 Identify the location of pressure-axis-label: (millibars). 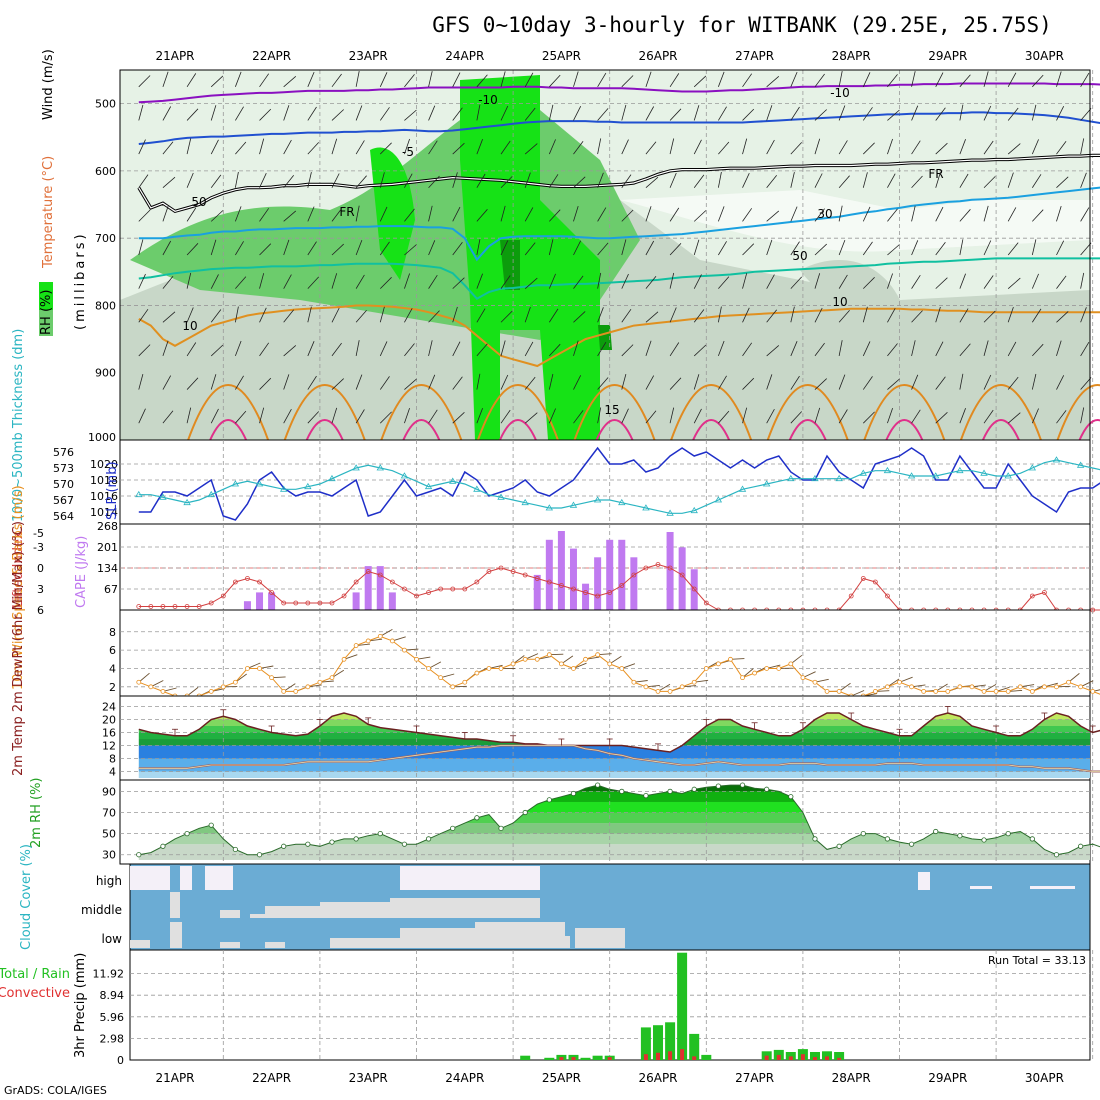
(80, 280).